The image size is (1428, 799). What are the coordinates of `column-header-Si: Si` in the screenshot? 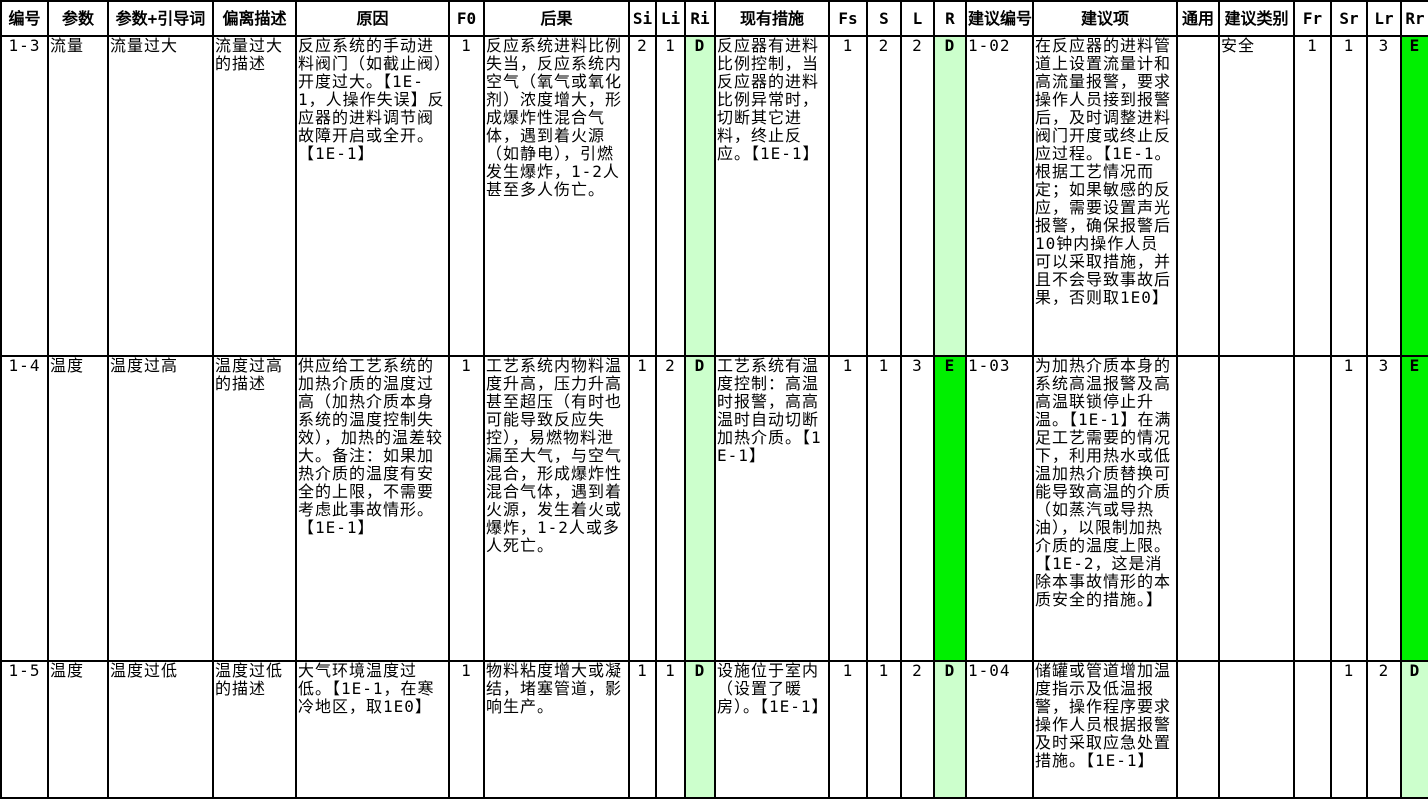 It's located at (642, 18).